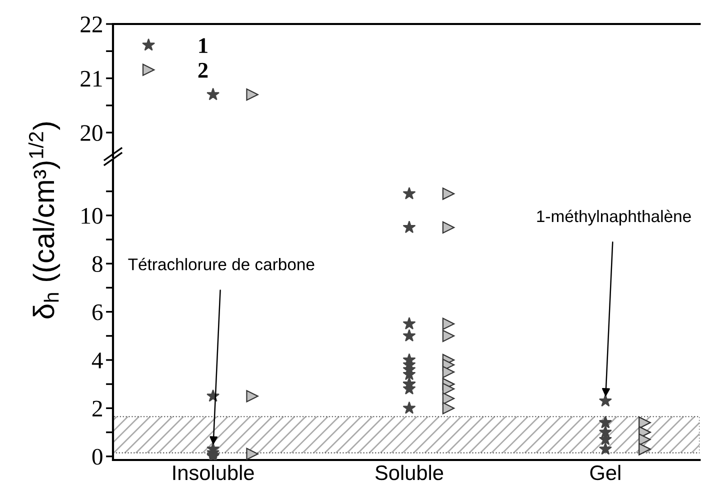  I want to click on y-tick-label: 21, so click(91, 78).